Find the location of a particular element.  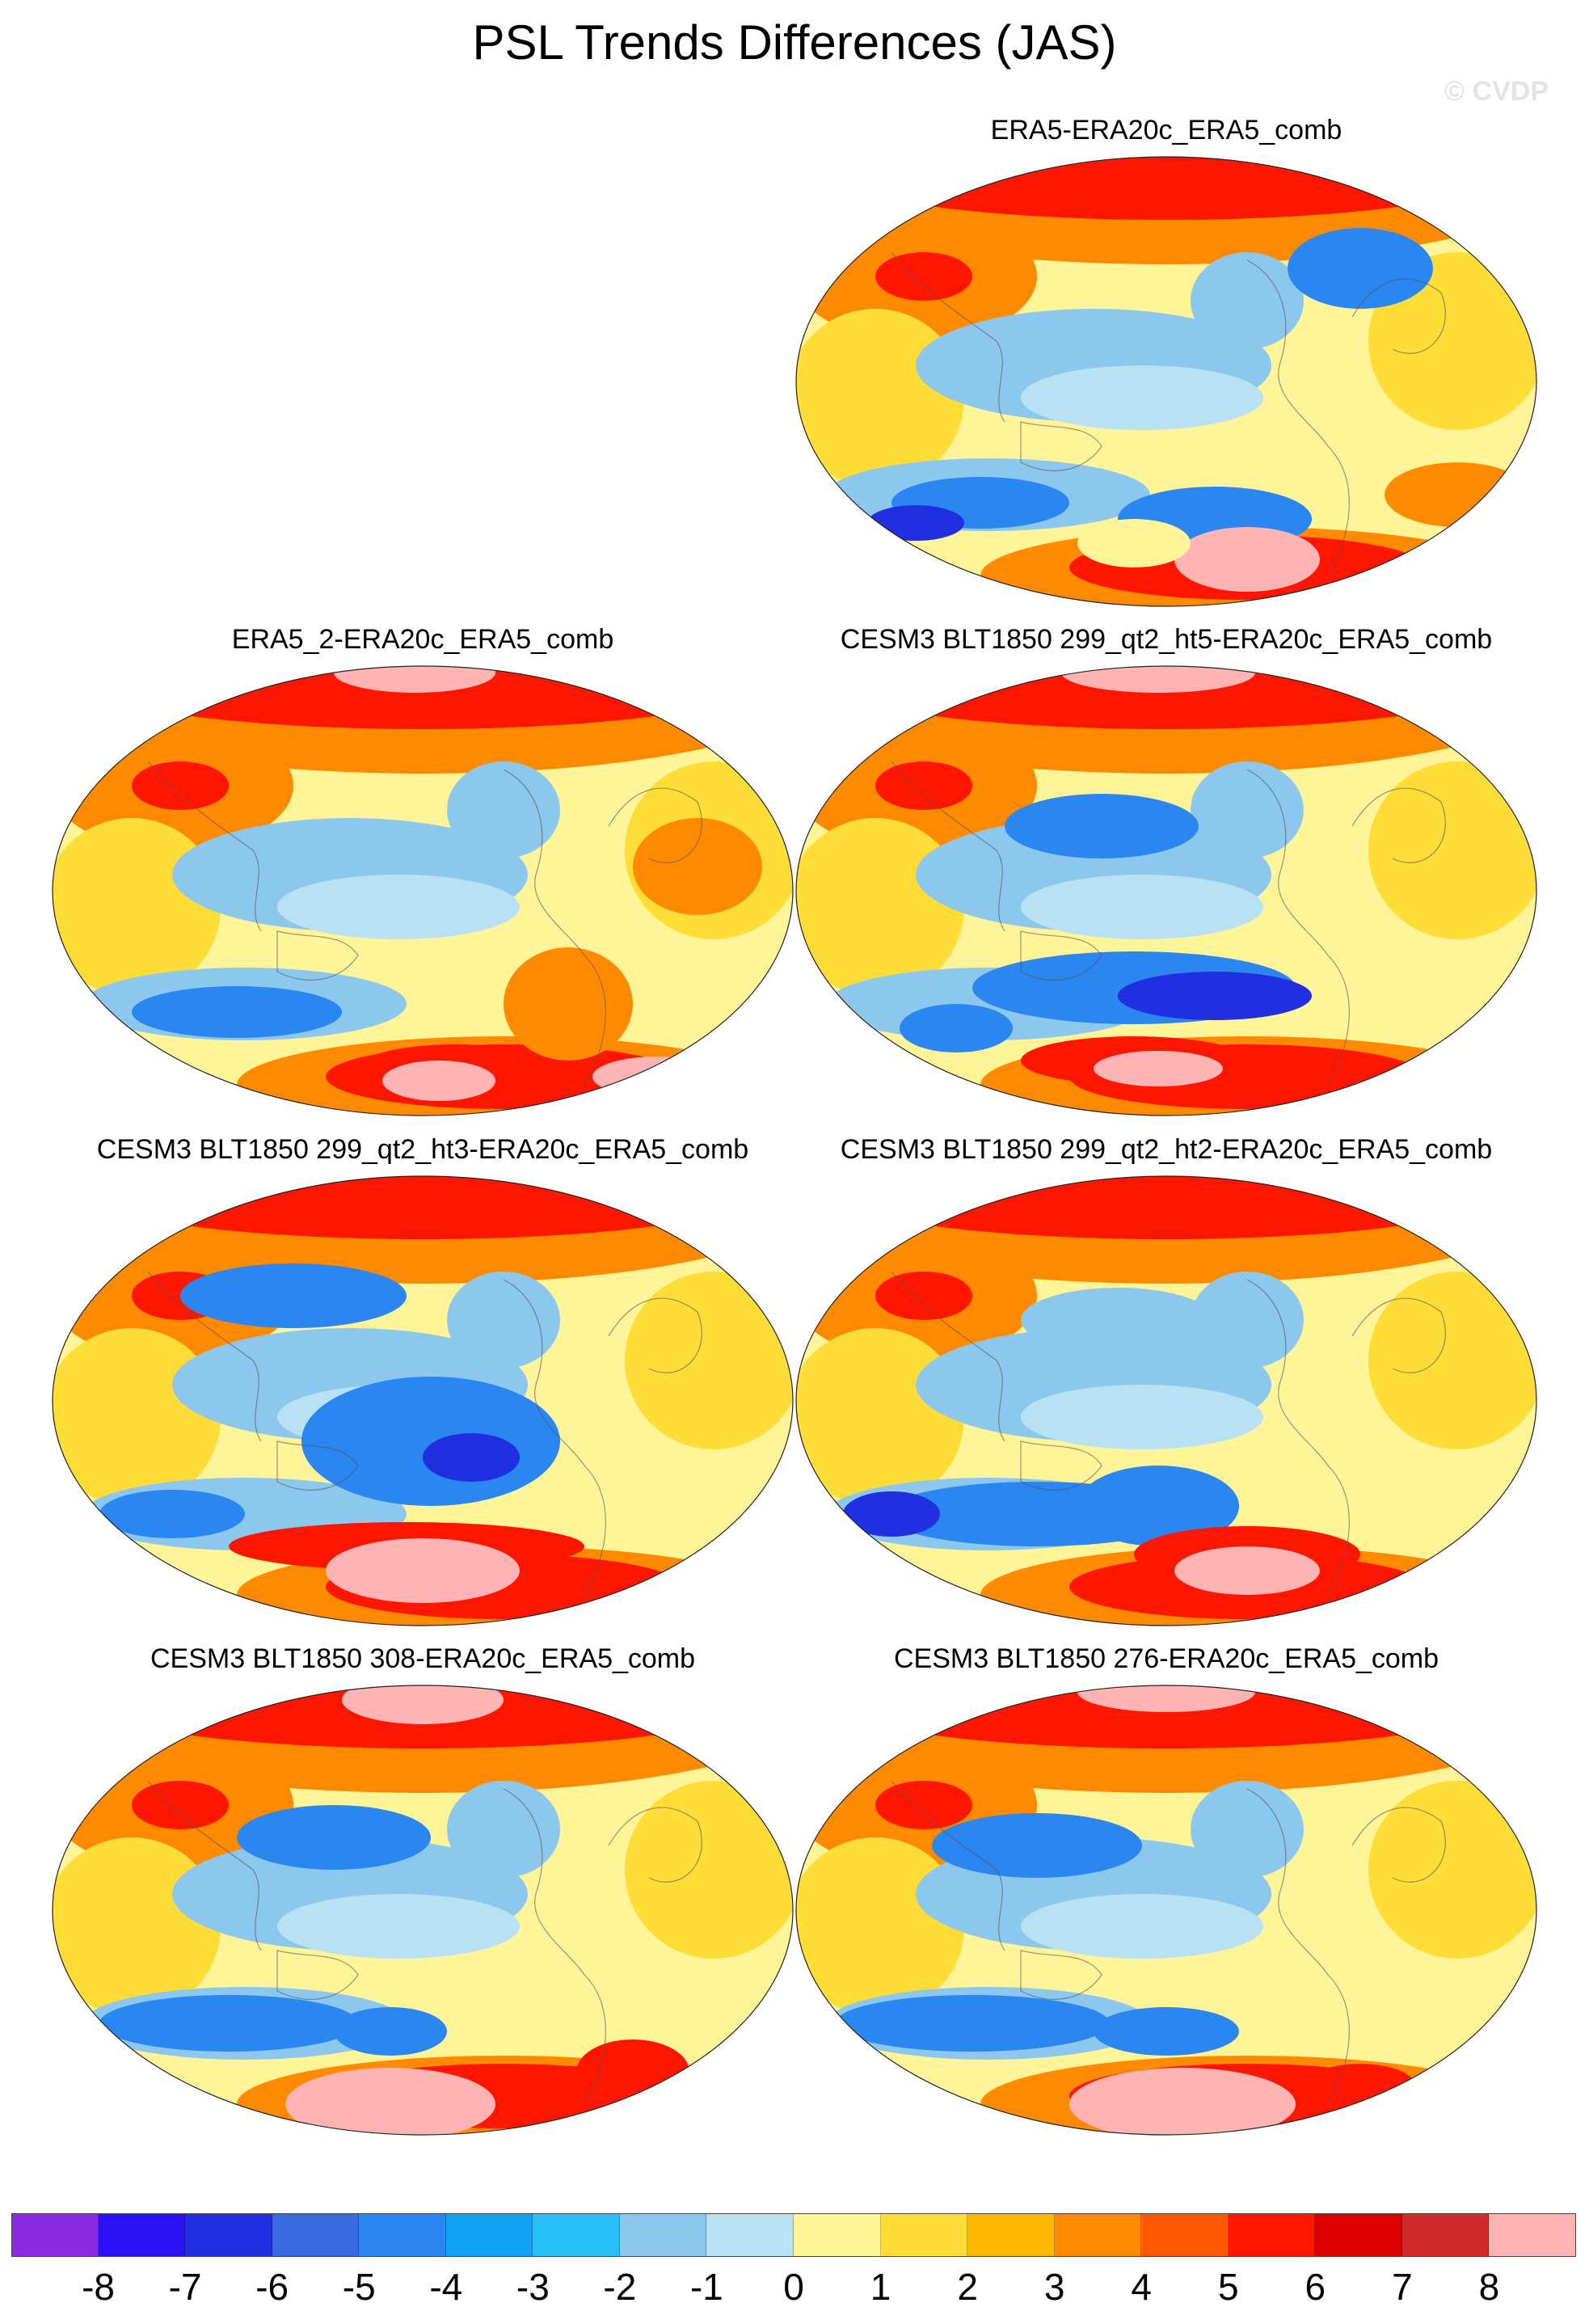

panel-title: ERA5_2-ERA20c_ERA5_comb is located at coordinates (422, 639).